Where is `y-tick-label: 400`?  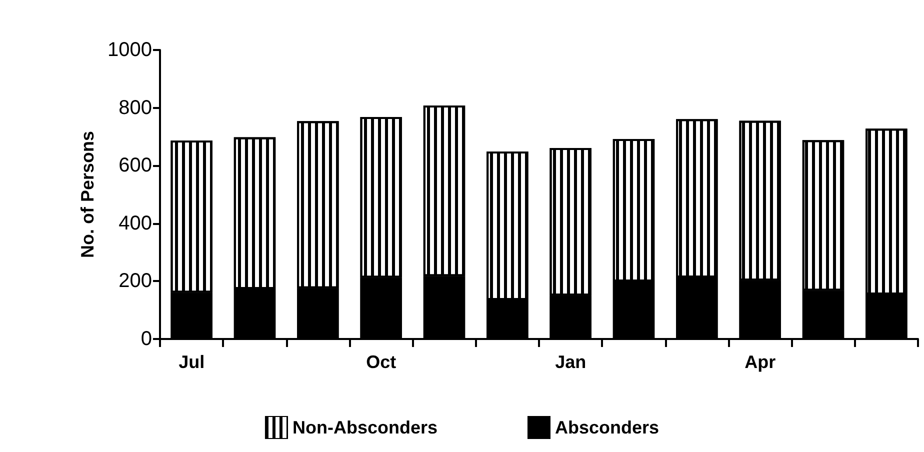 y-tick-label: 400 is located at coordinates (135, 223).